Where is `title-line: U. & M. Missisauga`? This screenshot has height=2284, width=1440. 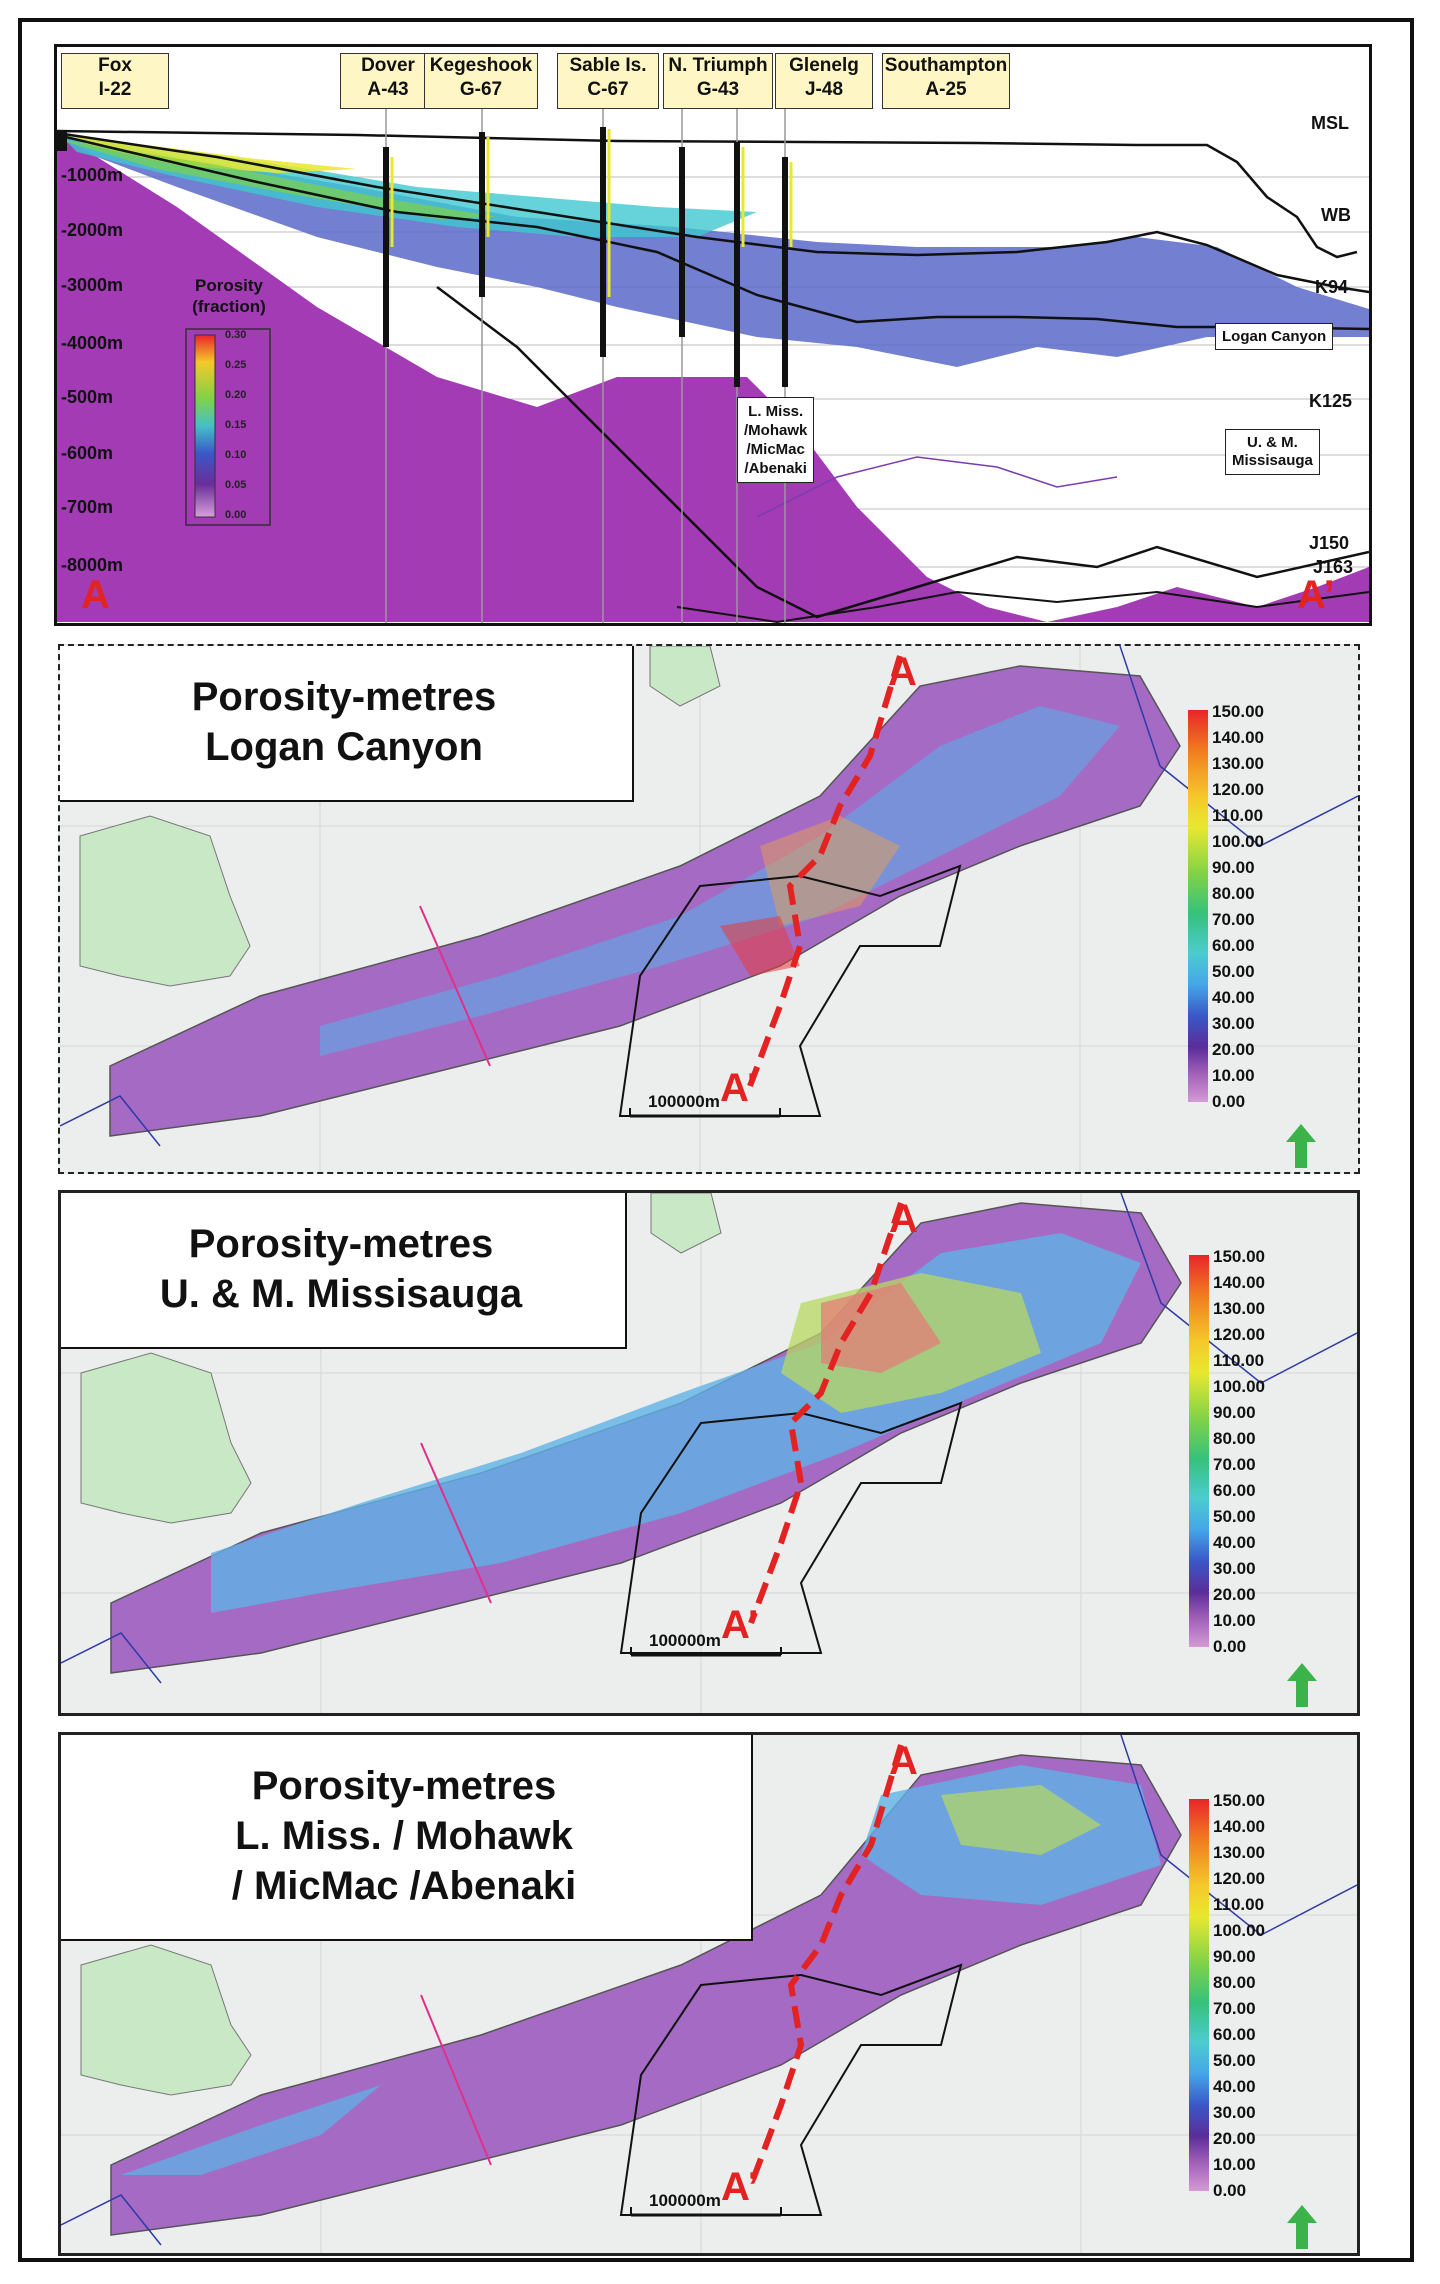
title-line: U. & M. Missisauga is located at coordinates (341, 1294).